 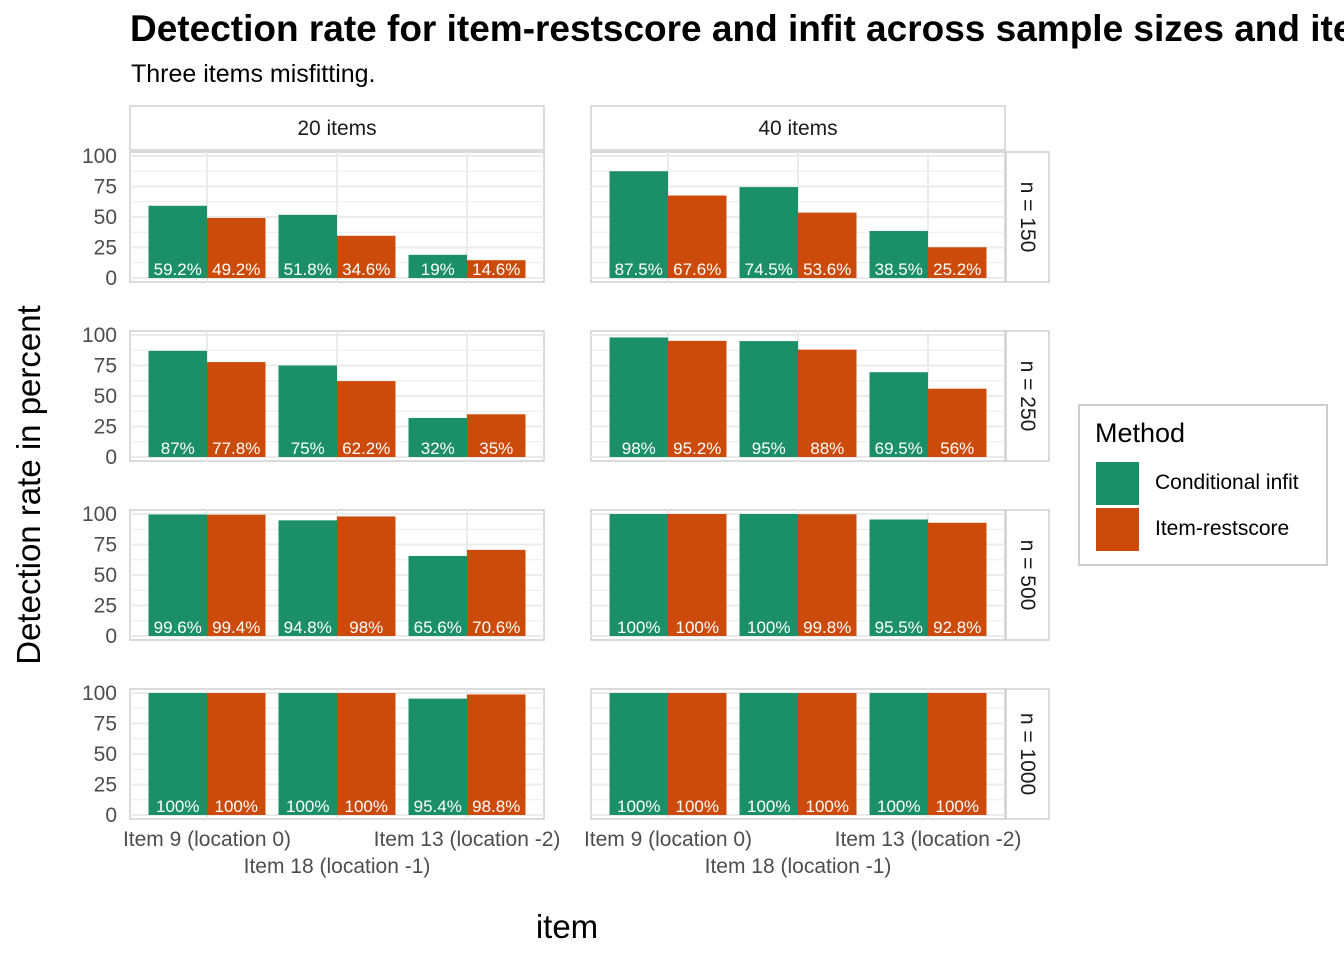 I want to click on legend-label-item-restscore: Item-restscore, so click(x=1222, y=528).